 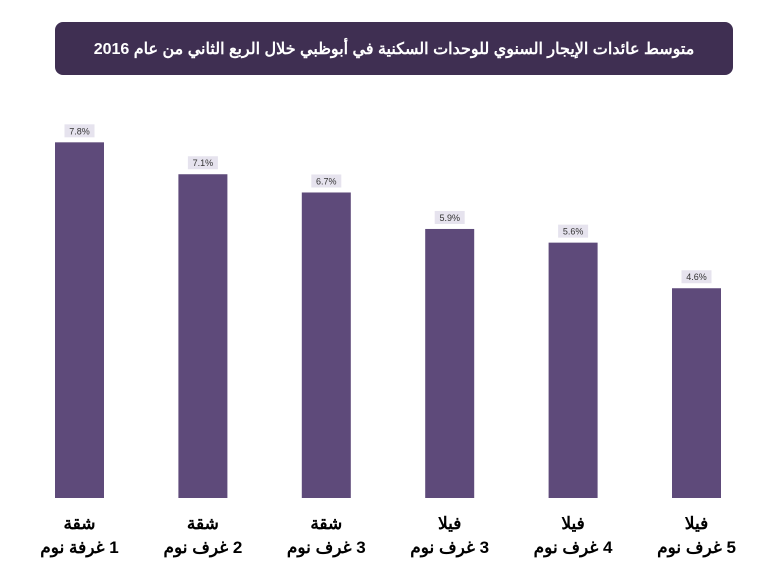 I want to click on category-rooms: 1 غرفة نوم, so click(x=79, y=547).